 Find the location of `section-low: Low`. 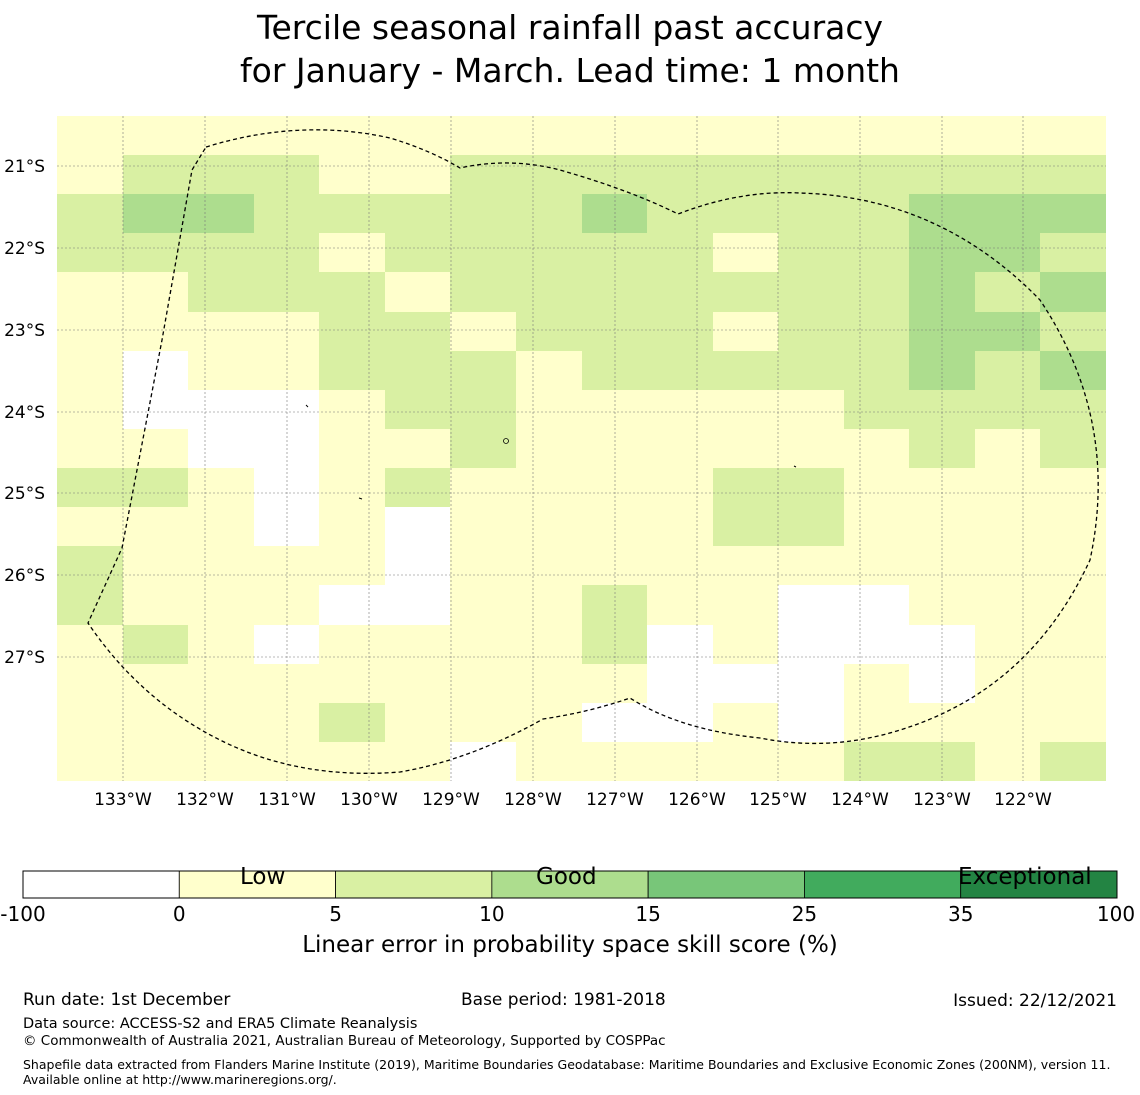

section-low: Low is located at coordinates (263, 877).